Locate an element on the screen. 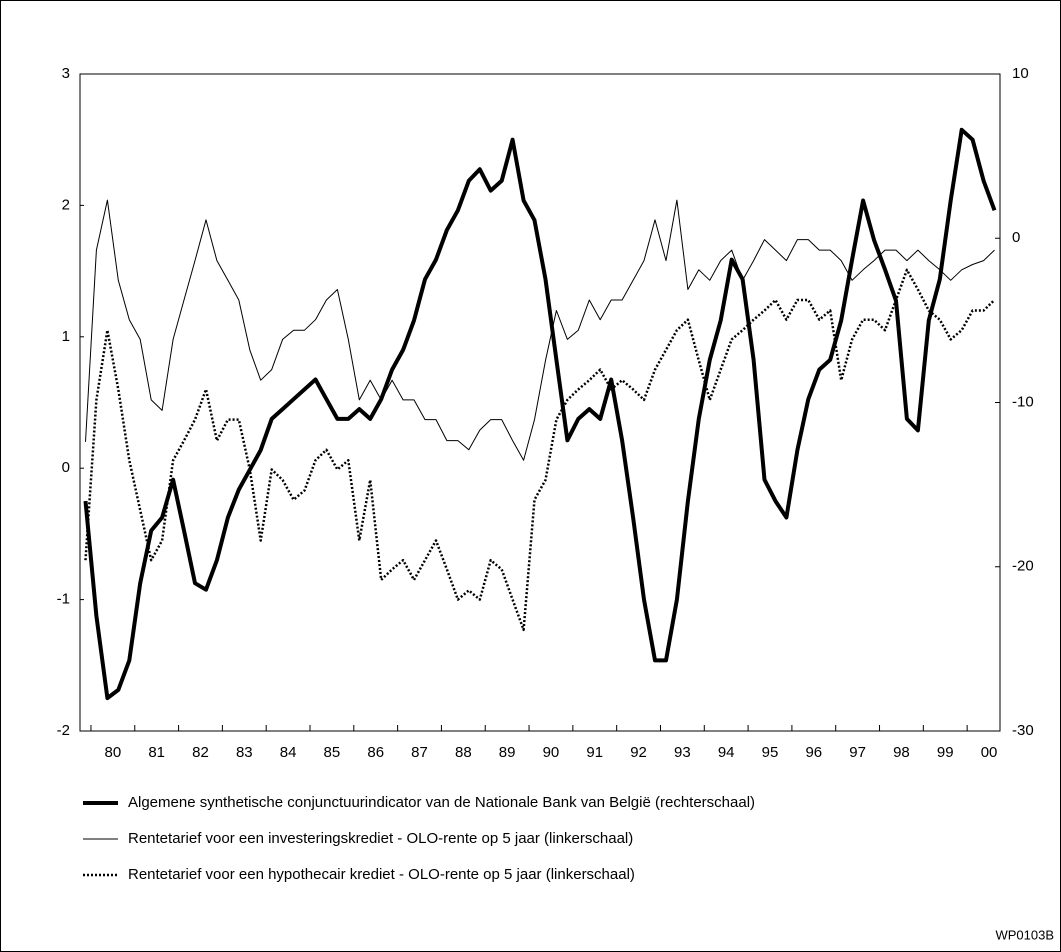 The height and width of the screenshot is (952, 1061). x-tick-label: 80 is located at coordinates (113, 752).